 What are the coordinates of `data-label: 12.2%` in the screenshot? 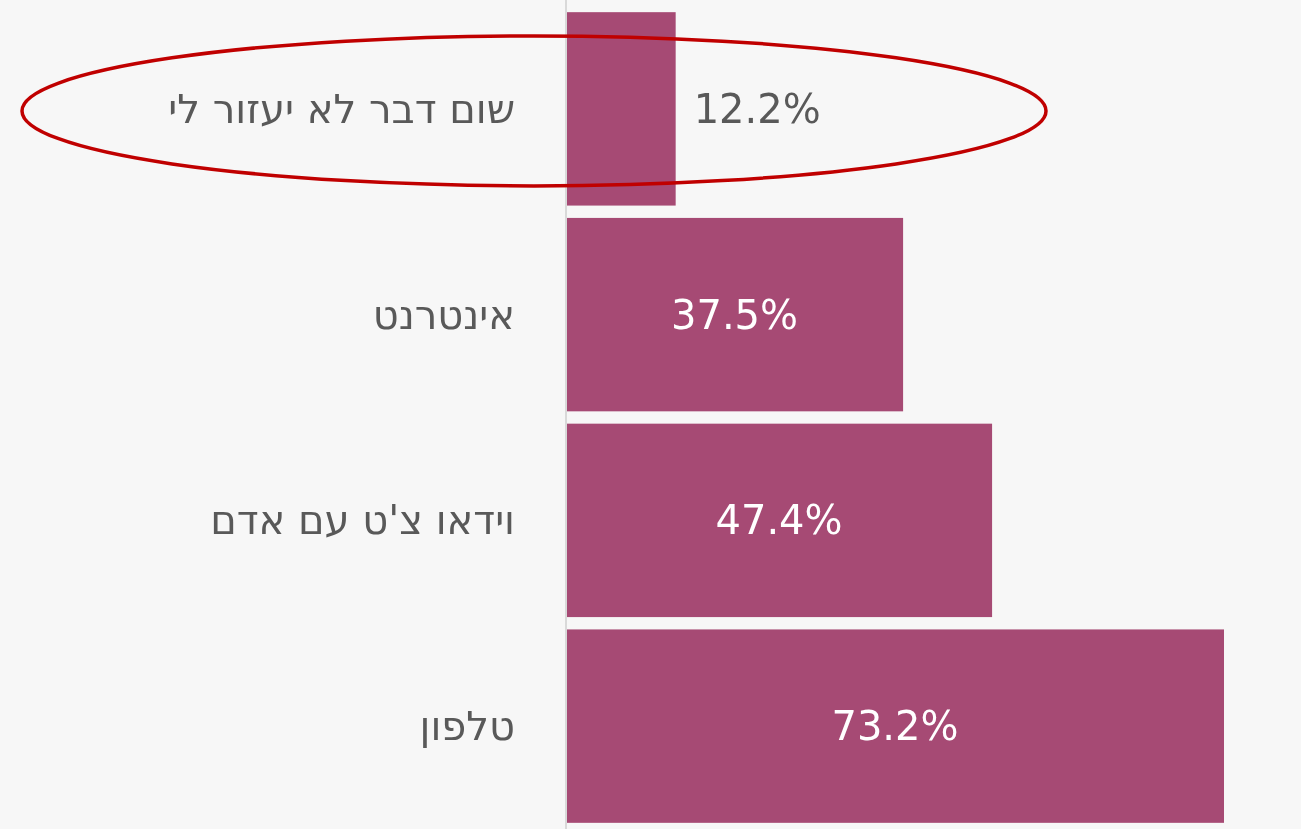 It's located at (757, 108).